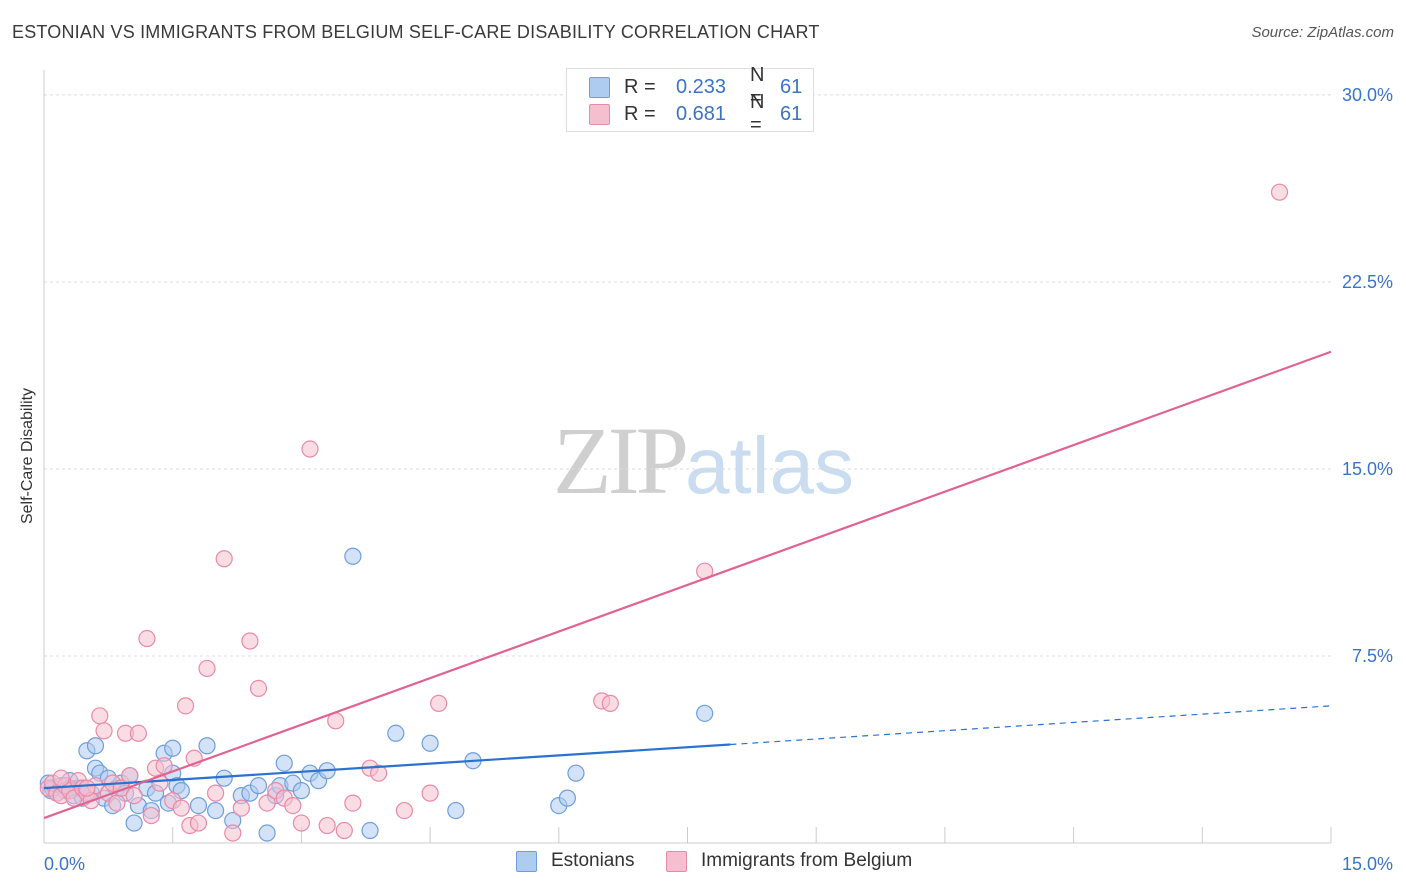 This screenshot has height=892, width=1406. I want to click on legend-label-belgium: Immigrants from Belgium, so click(807, 860).